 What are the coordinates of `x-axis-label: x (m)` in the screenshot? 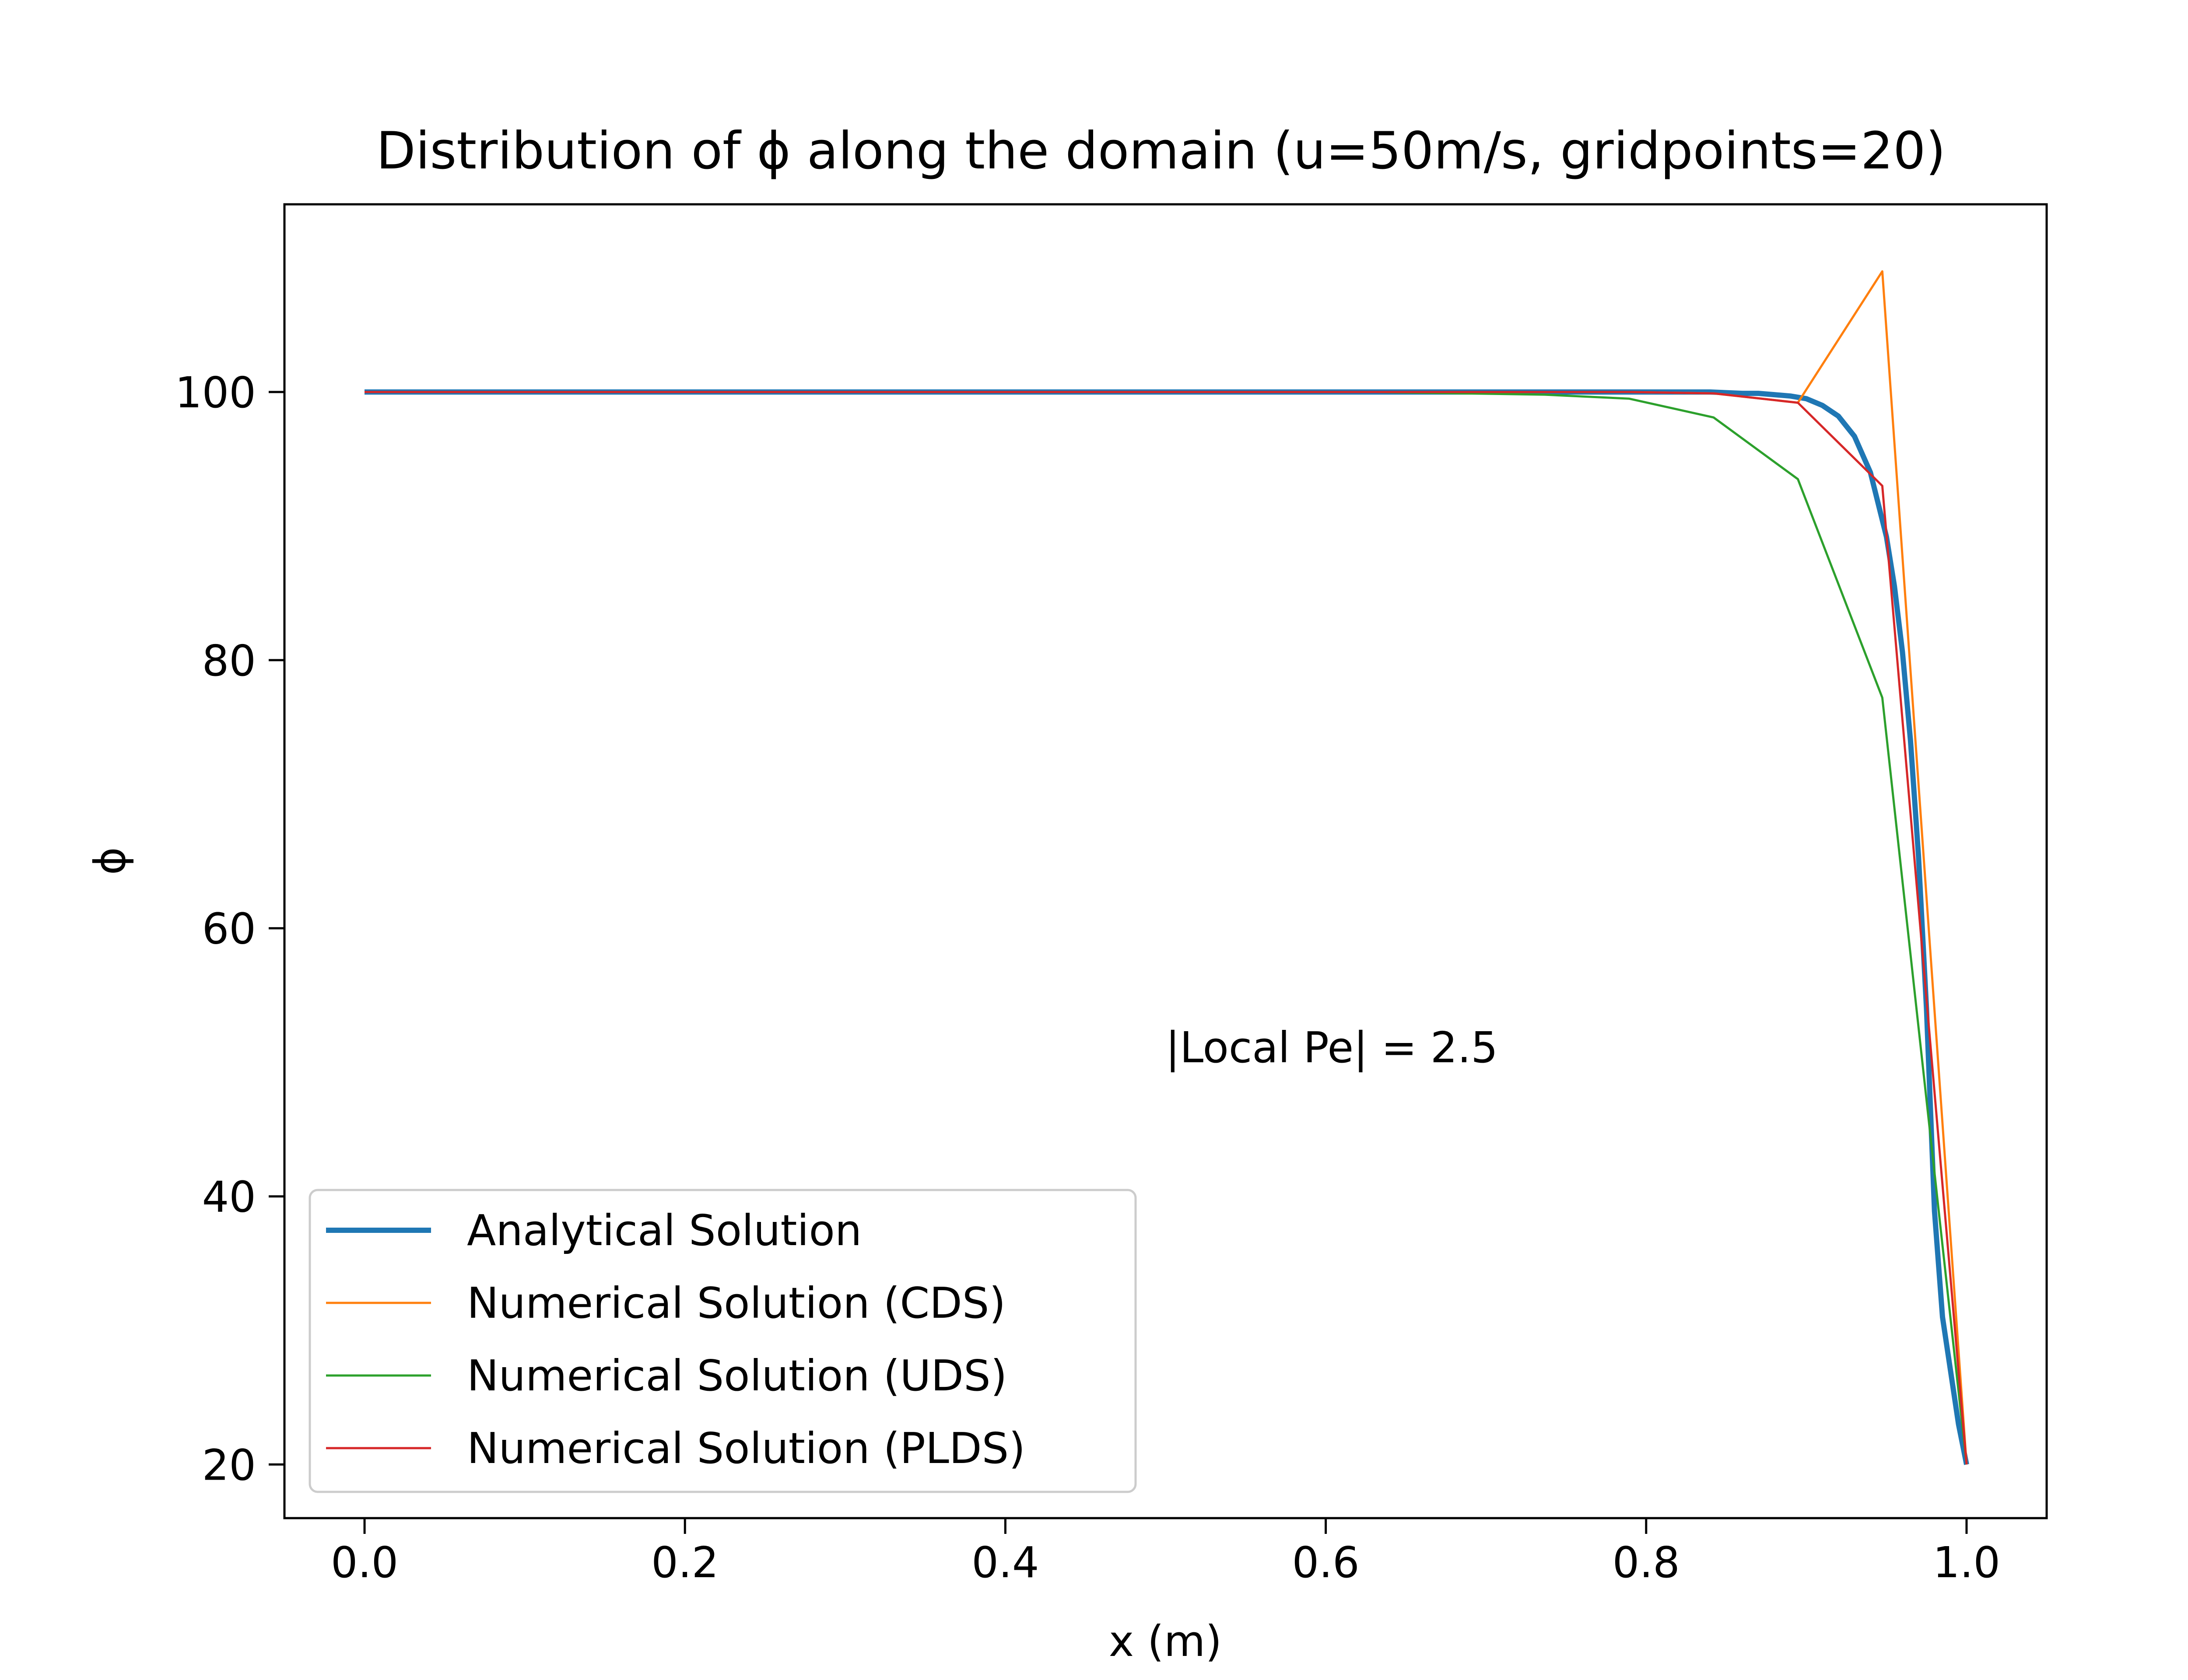 It's located at (1165, 1641).